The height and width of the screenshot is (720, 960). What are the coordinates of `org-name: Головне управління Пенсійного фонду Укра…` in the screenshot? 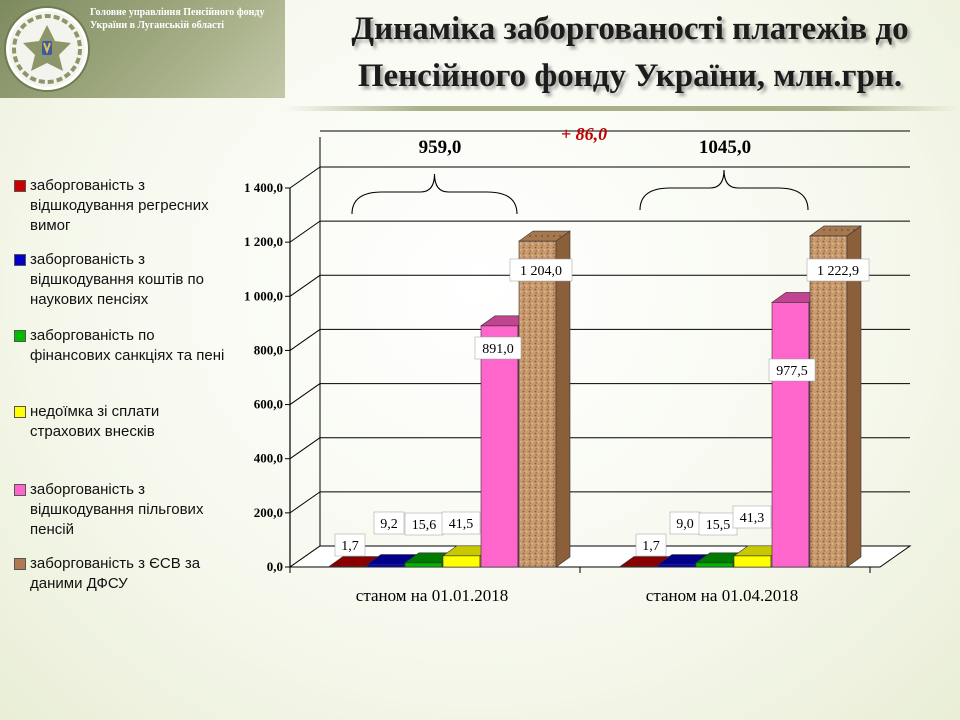 It's located at (177, 19).